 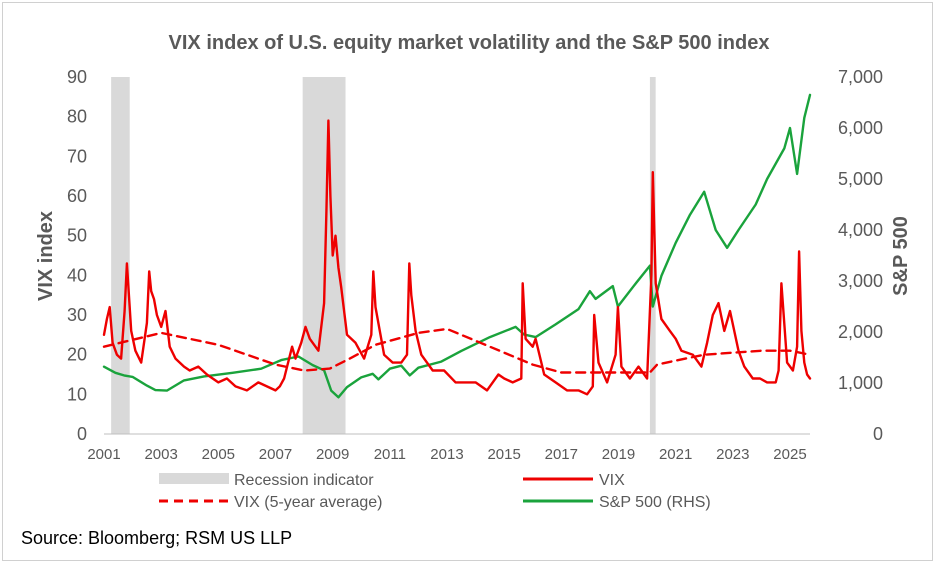 I want to click on right-tick-label: 0, so click(x=878, y=434).